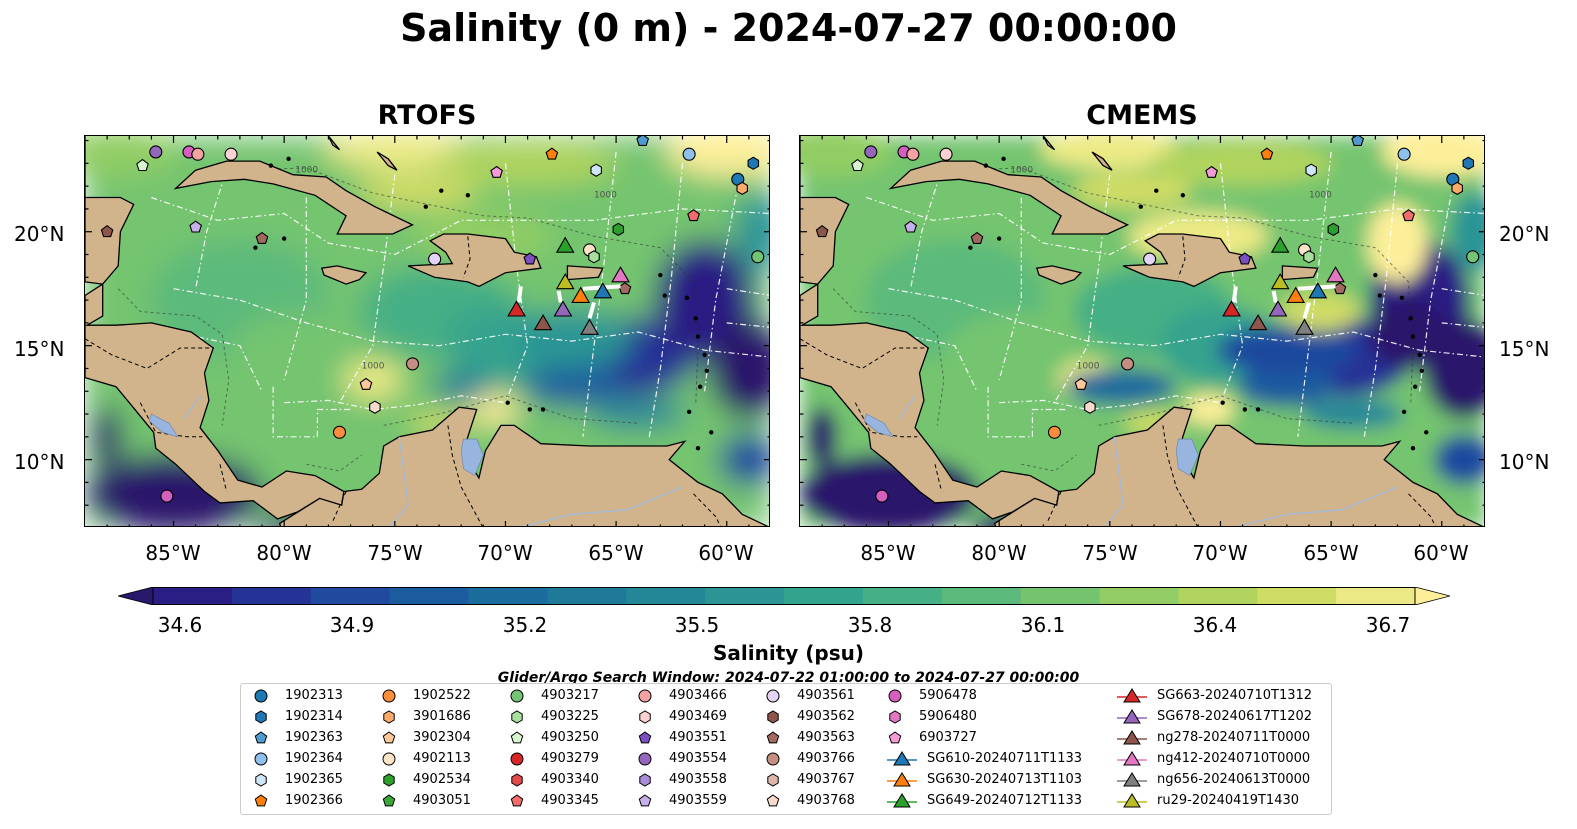  I want to click on legend-item: 5906478, so click(932, 695).